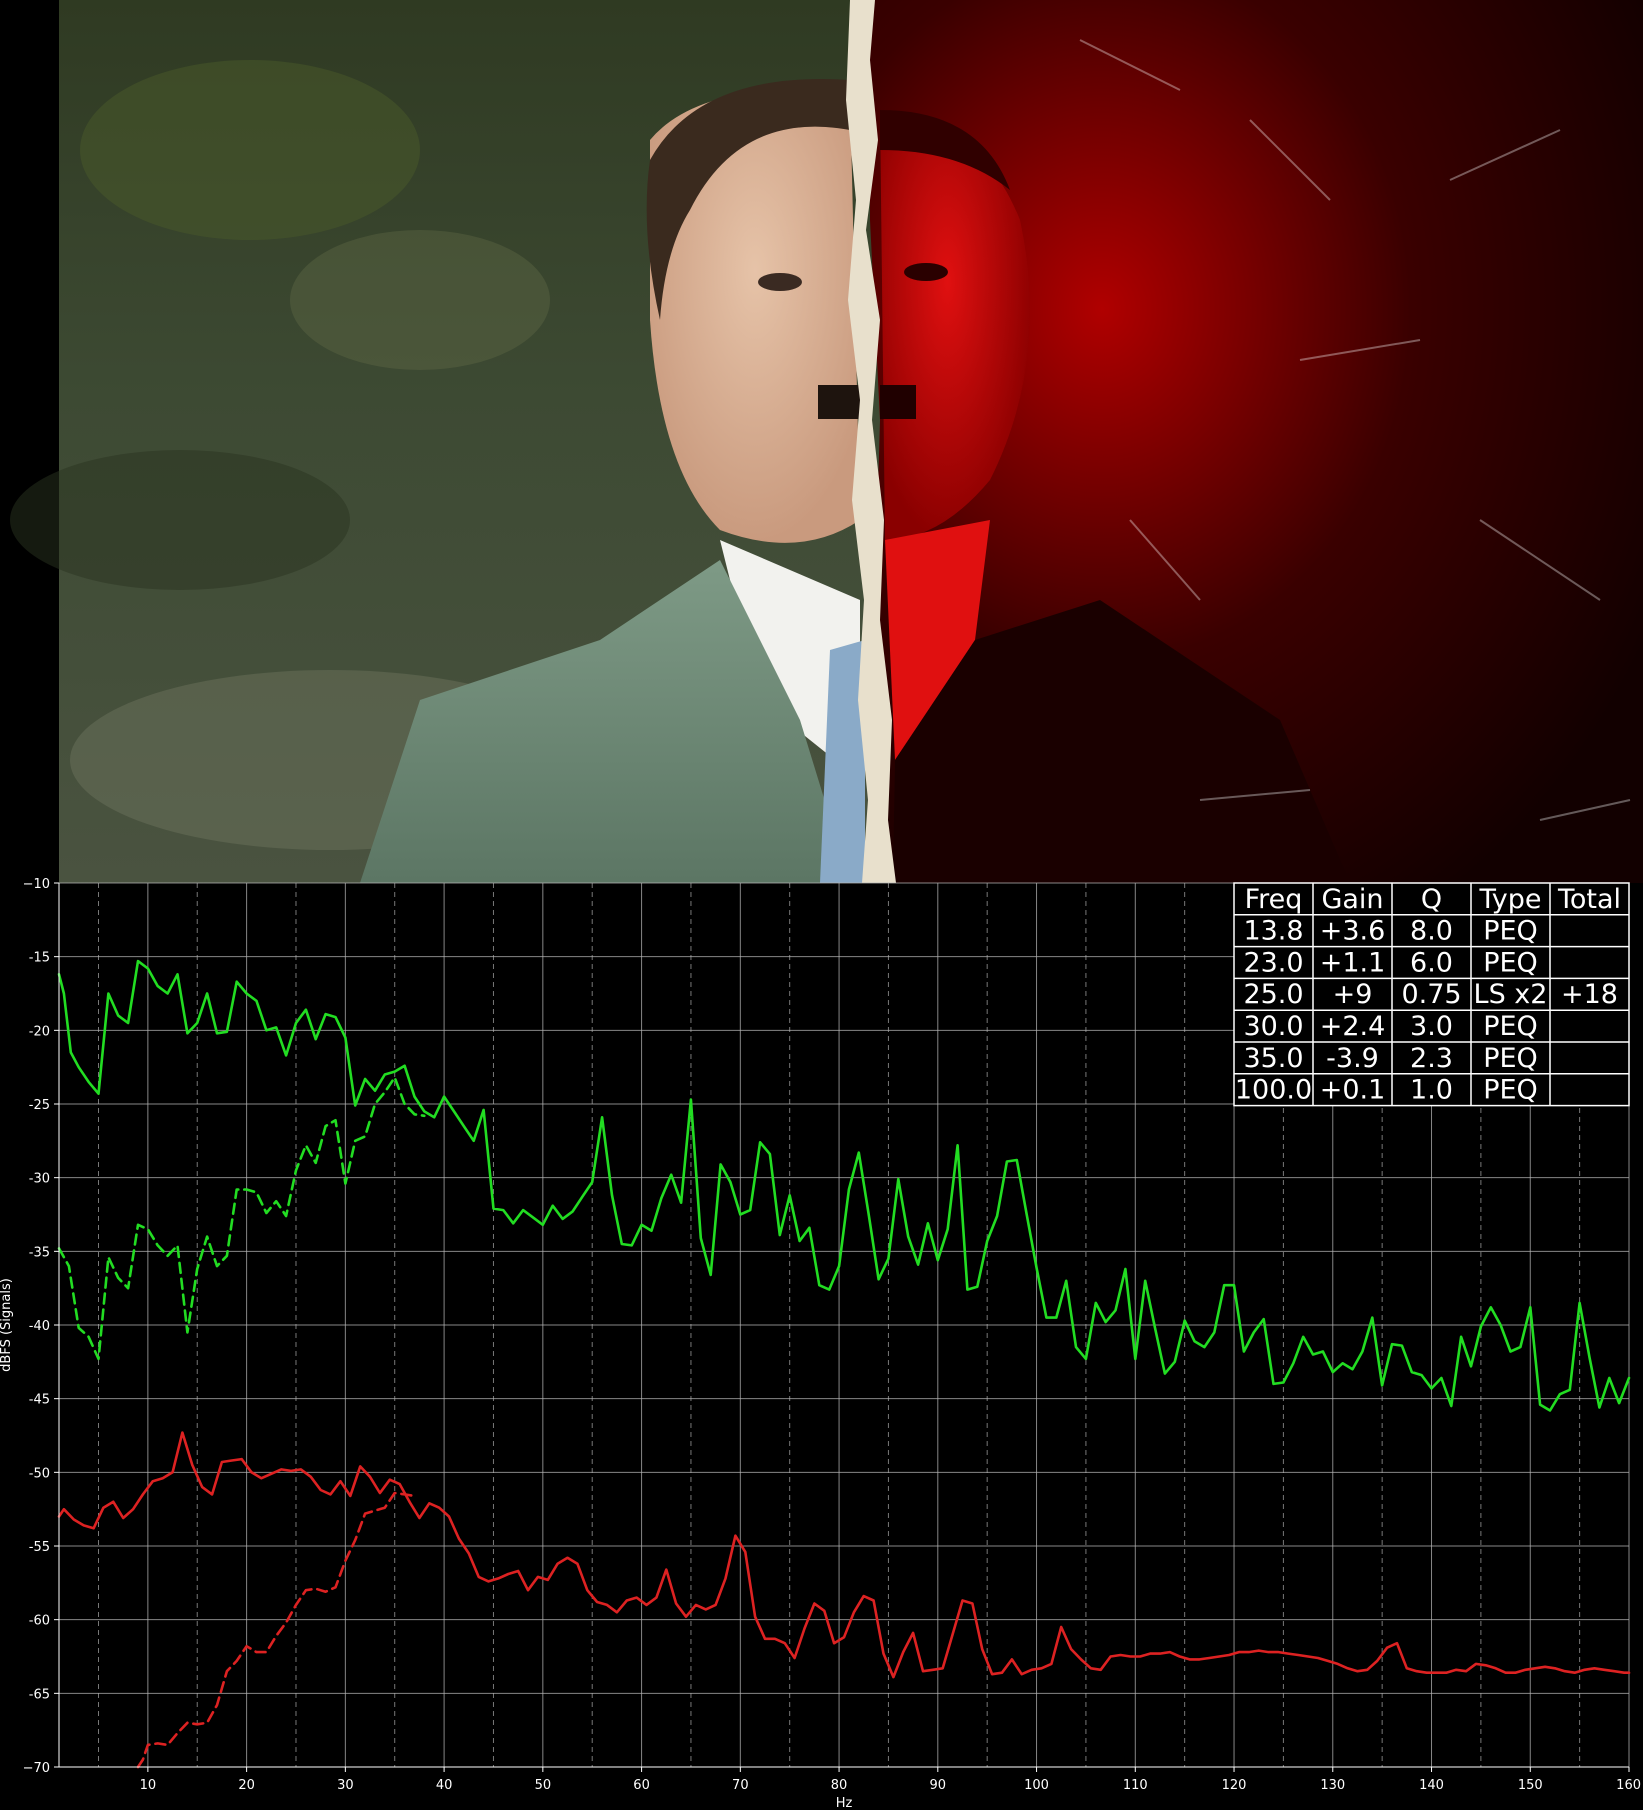  Describe the element at coordinates (39, 1400) in the screenshot. I see `y-tick-label: -45` at that location.